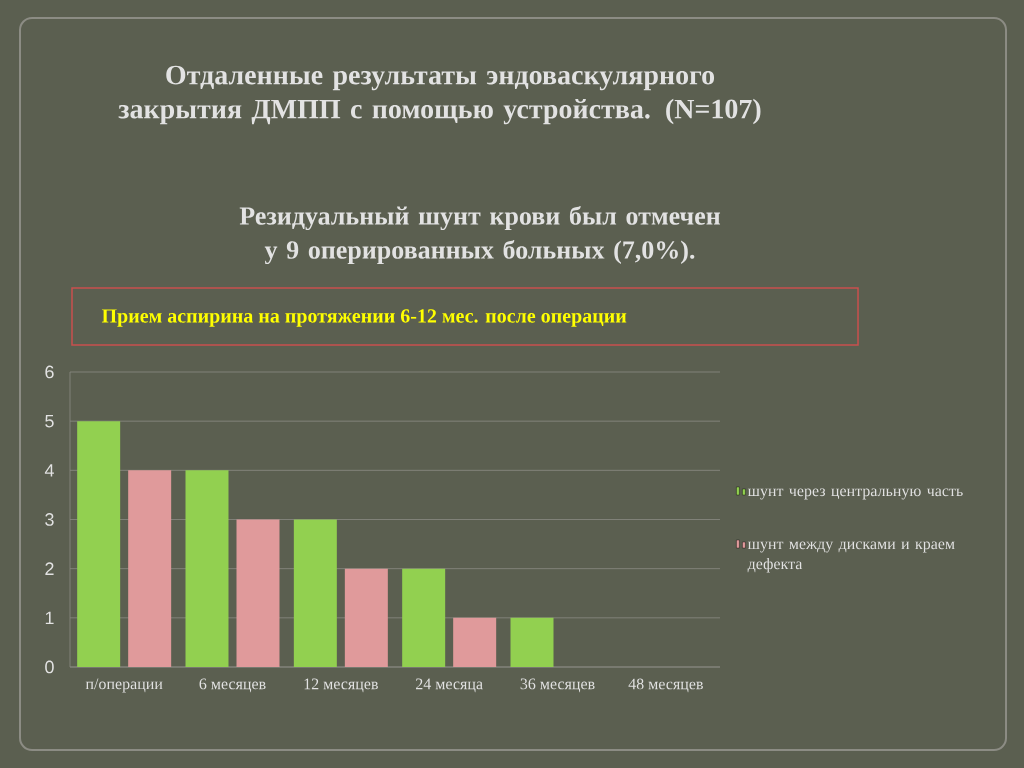 The width and height of the screenshot is (1024, 768). I want to click on y-tick-label: 1, so click(49, 618).